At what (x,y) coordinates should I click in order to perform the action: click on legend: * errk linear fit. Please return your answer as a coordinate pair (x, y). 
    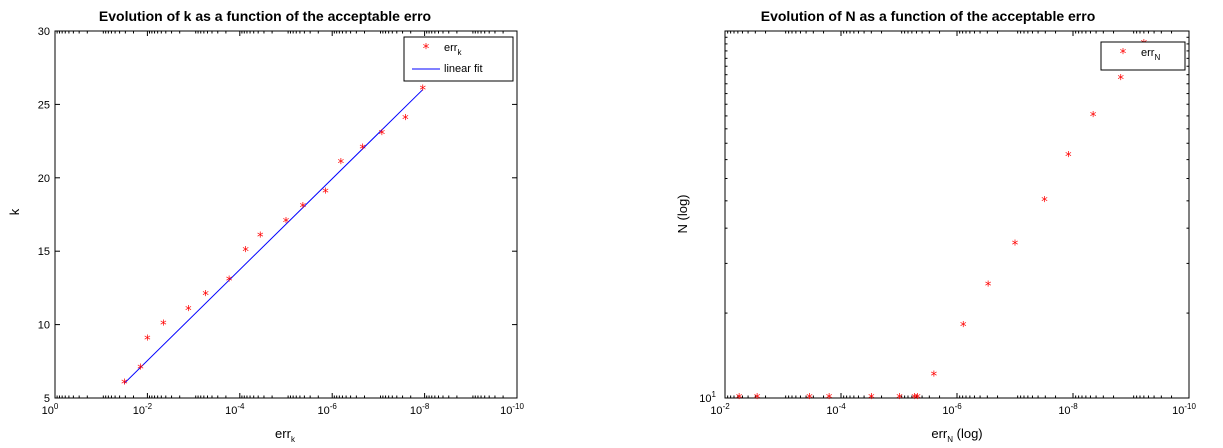
    Looking at the image, I should click on (458, 59).